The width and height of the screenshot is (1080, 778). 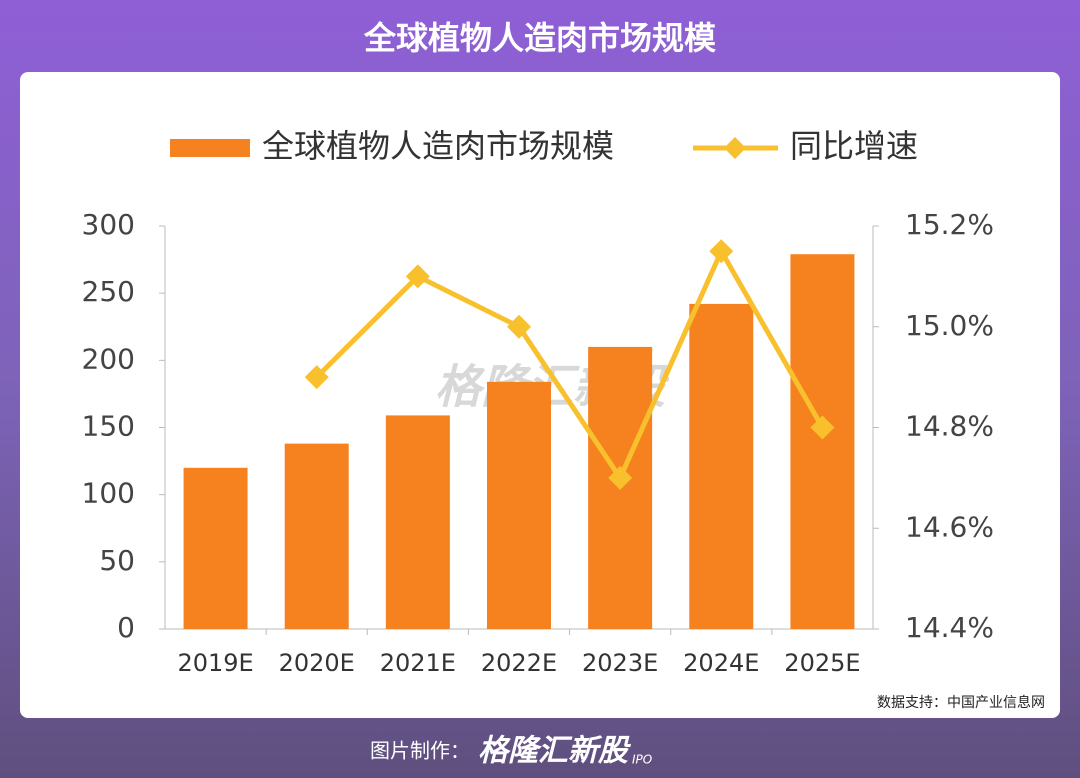 I want to click on x-tick-label: 2020E, so click(x=317, y=663).